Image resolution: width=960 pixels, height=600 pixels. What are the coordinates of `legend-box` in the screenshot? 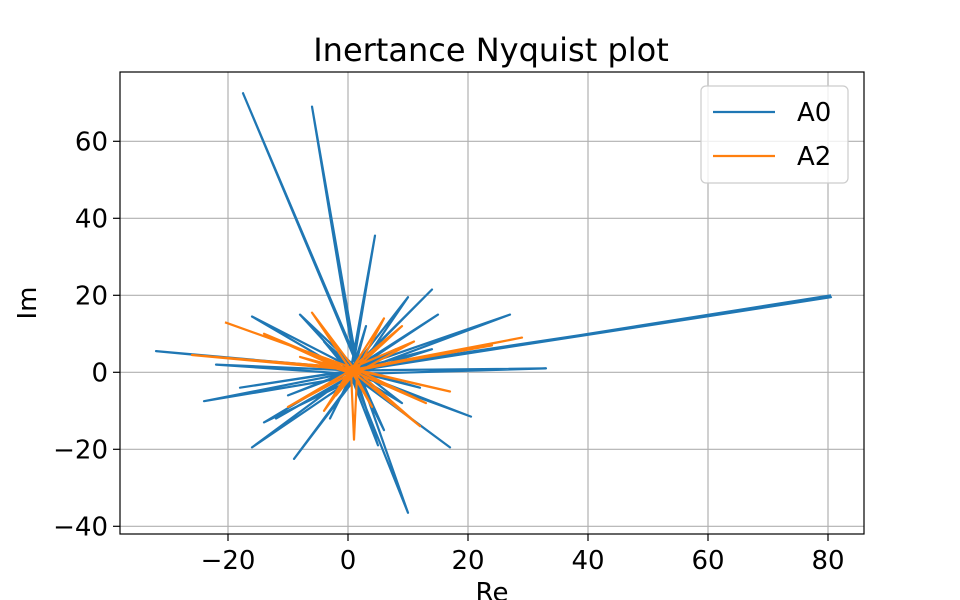 It's located at (774, 134).